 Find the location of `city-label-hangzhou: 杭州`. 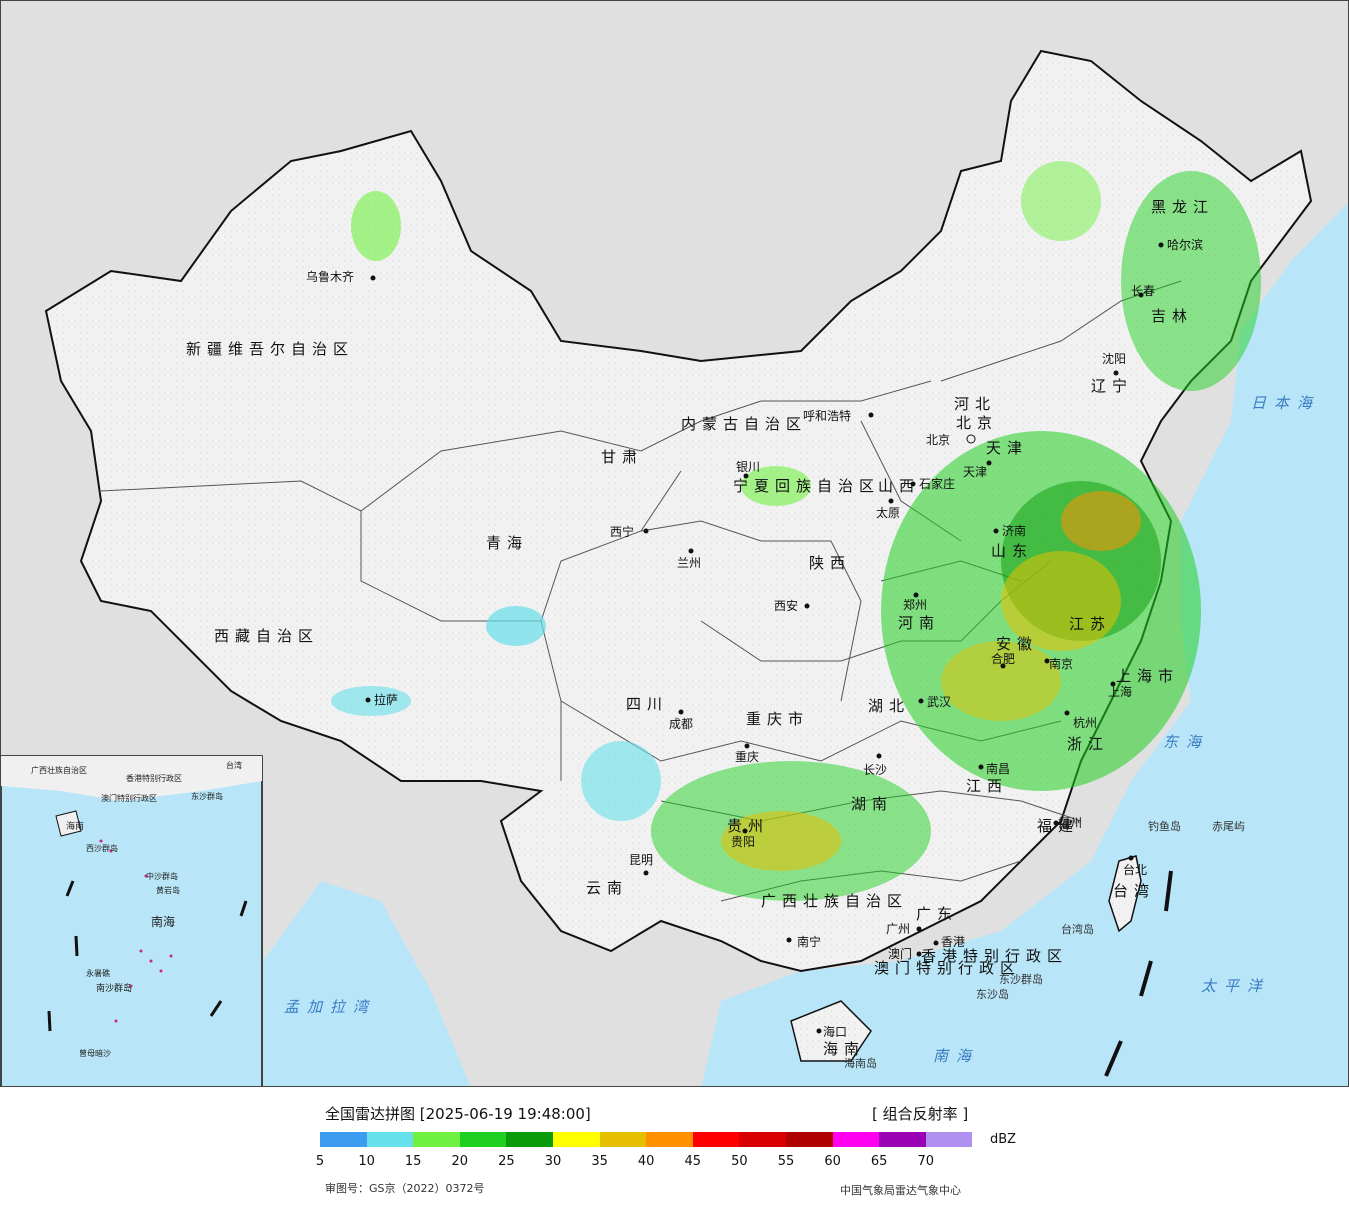

city-label-hangzhou: 杭州 is located at coordinates (1085, 722).